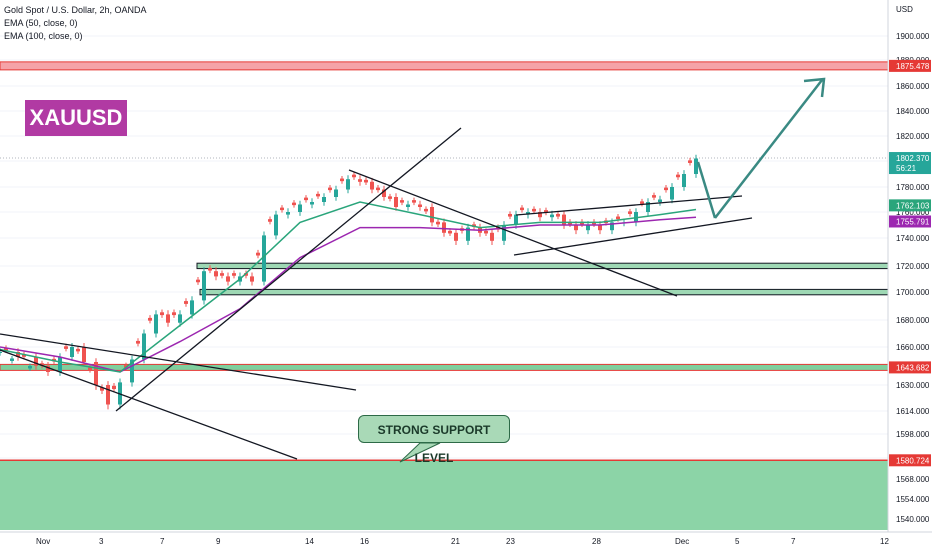 Image resolution: width=932 pixels, height=550 pixels. What do you see at coordinates (41, 23) in the screenshot?
I see `legend-ema50: EMA (50, close, 0)` at bounding box center [41, 23].